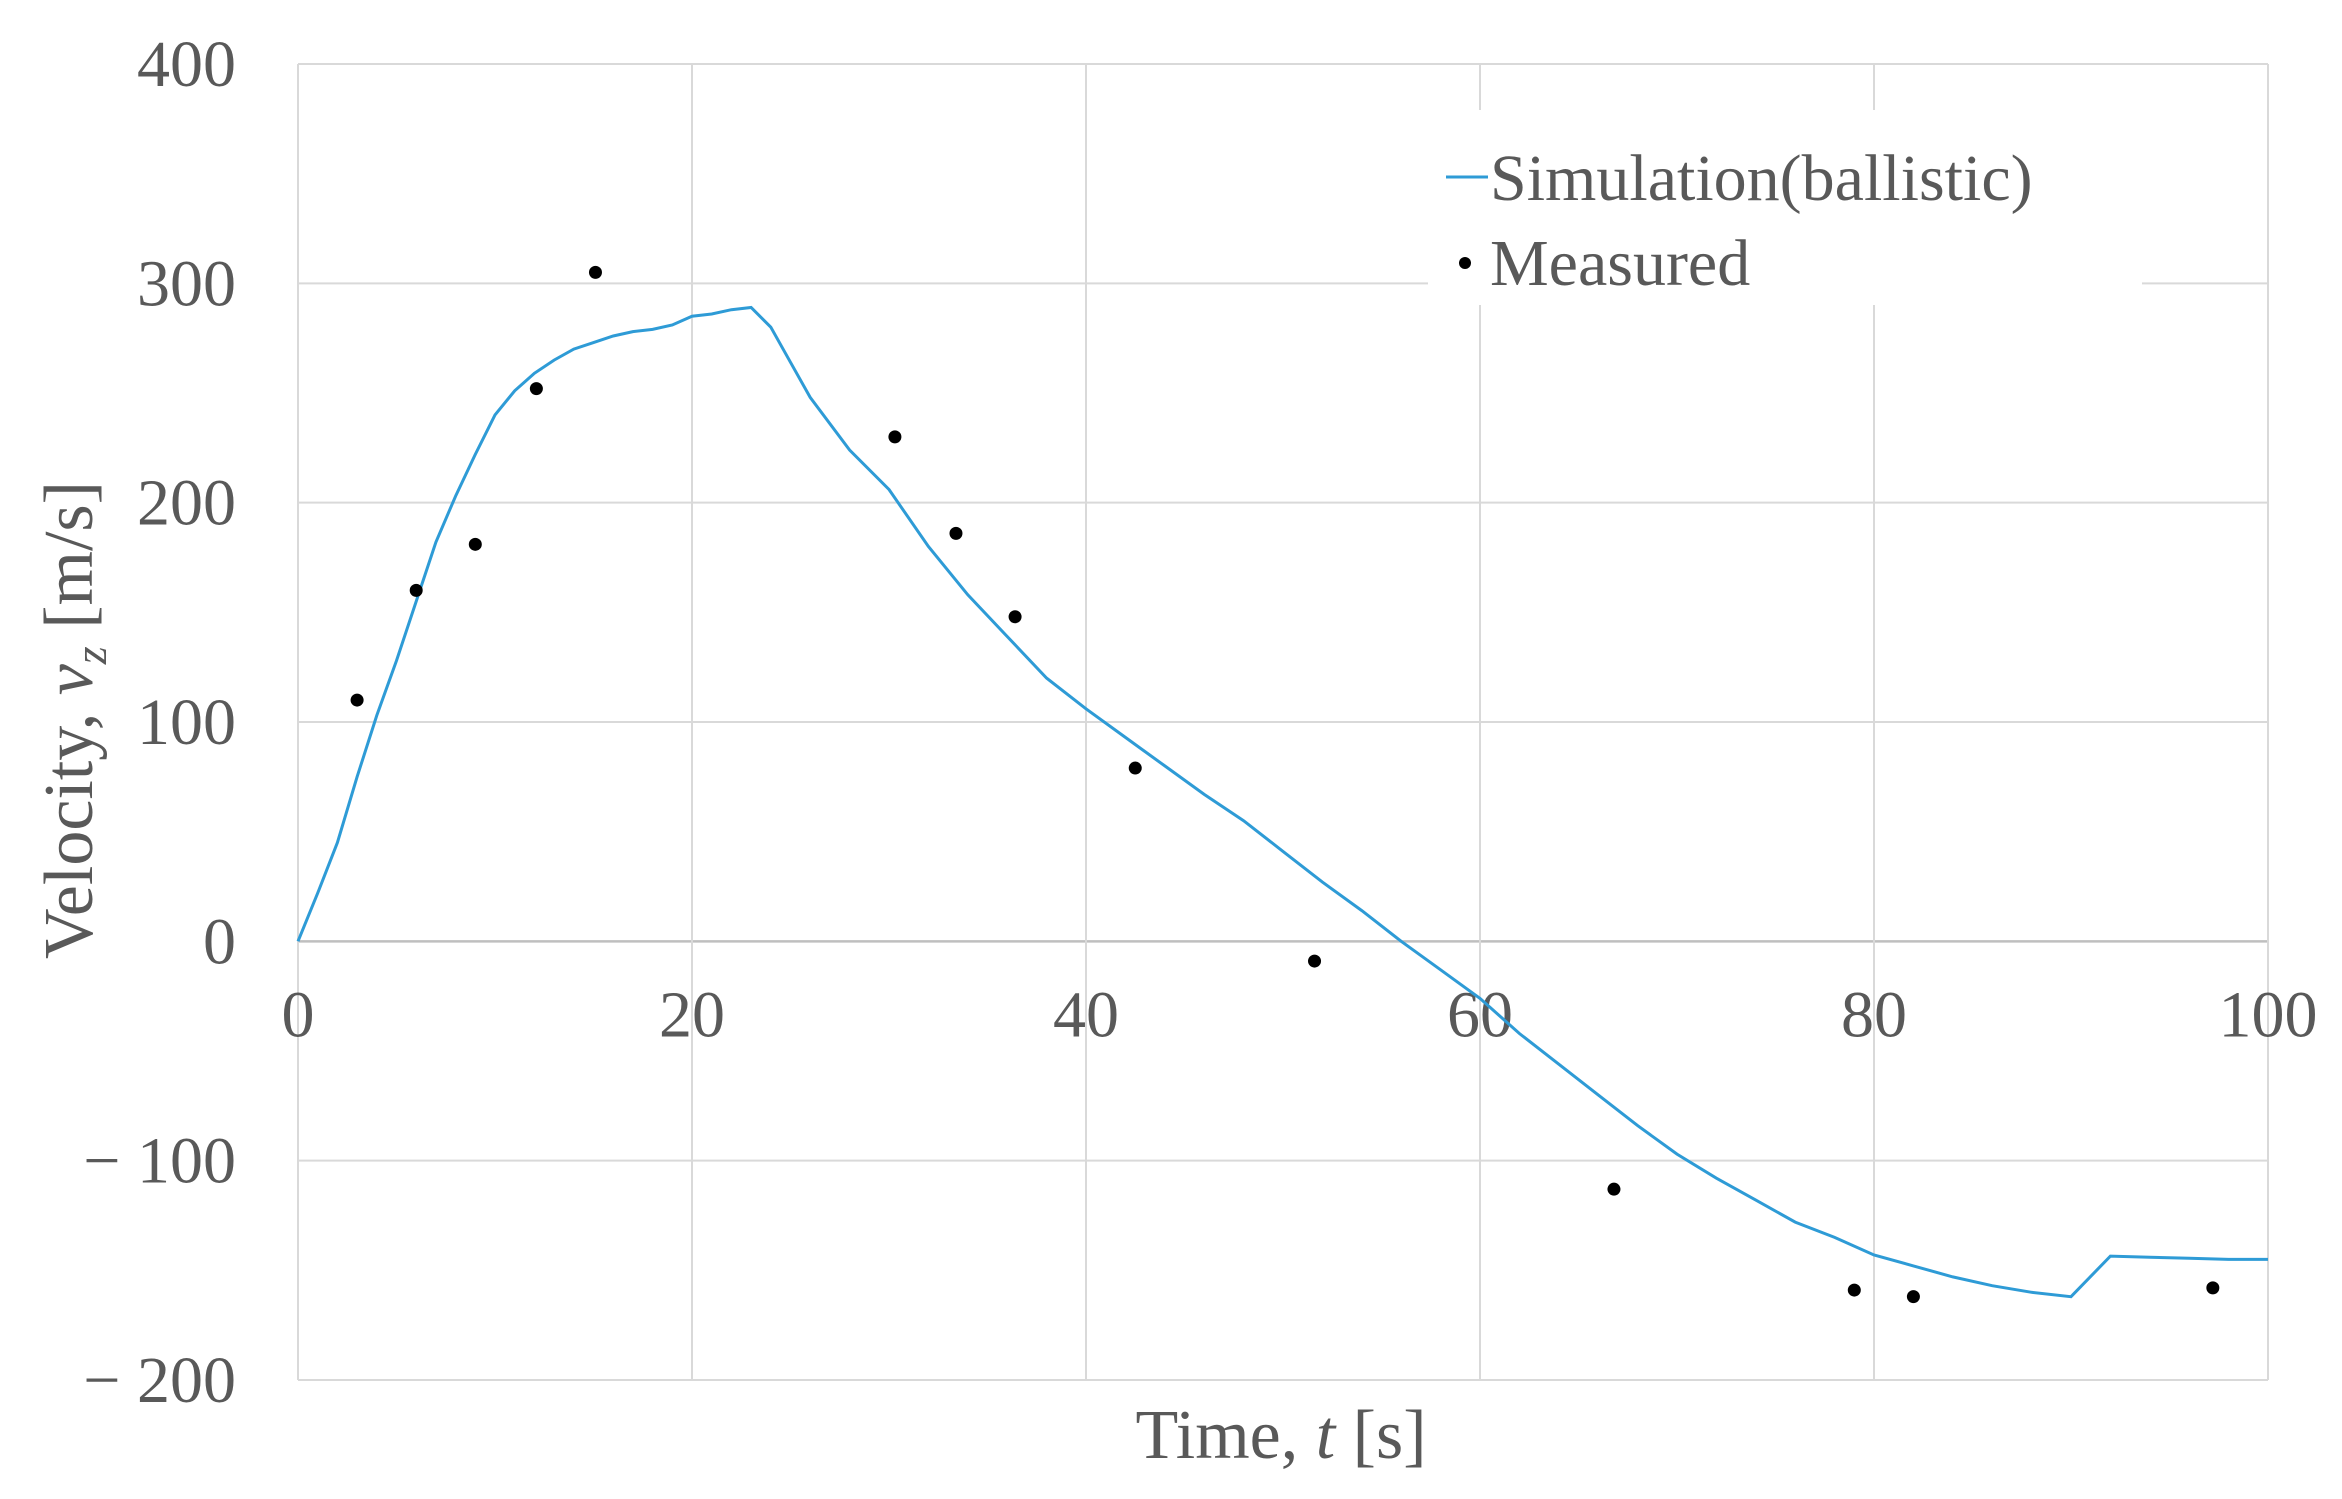 Image resolution: width=2342 pixels, height=1499 pixels. Describe the element at coordinates (186, 722) in the screenshot. I see `y-tick-label: 100` at that location.